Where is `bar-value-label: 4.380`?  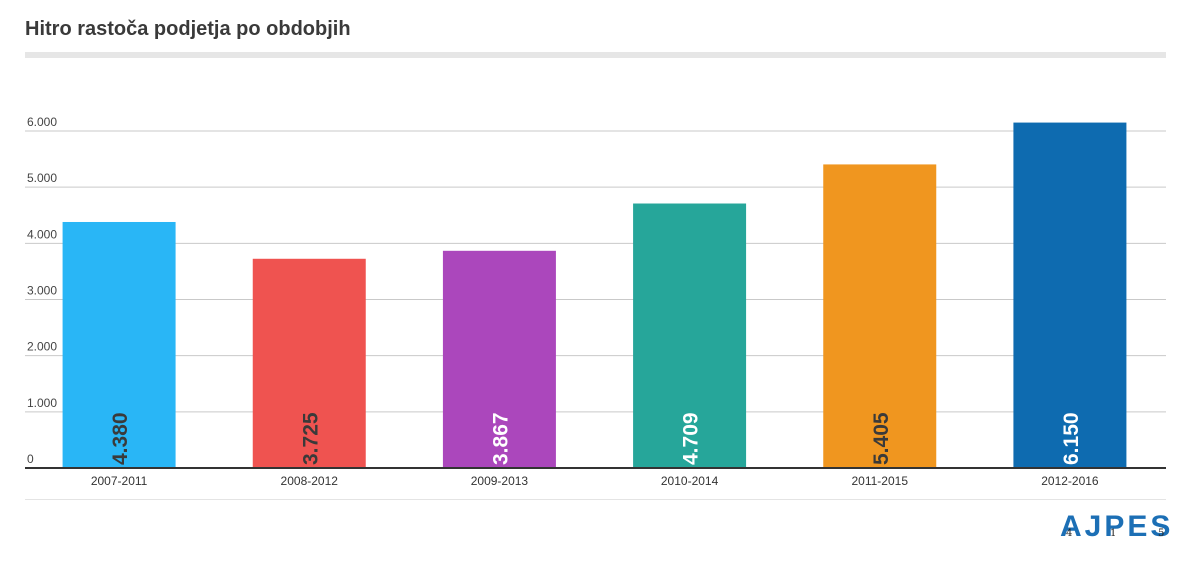 bar-value-label: 4.380 is located at coordinates (120, 438).